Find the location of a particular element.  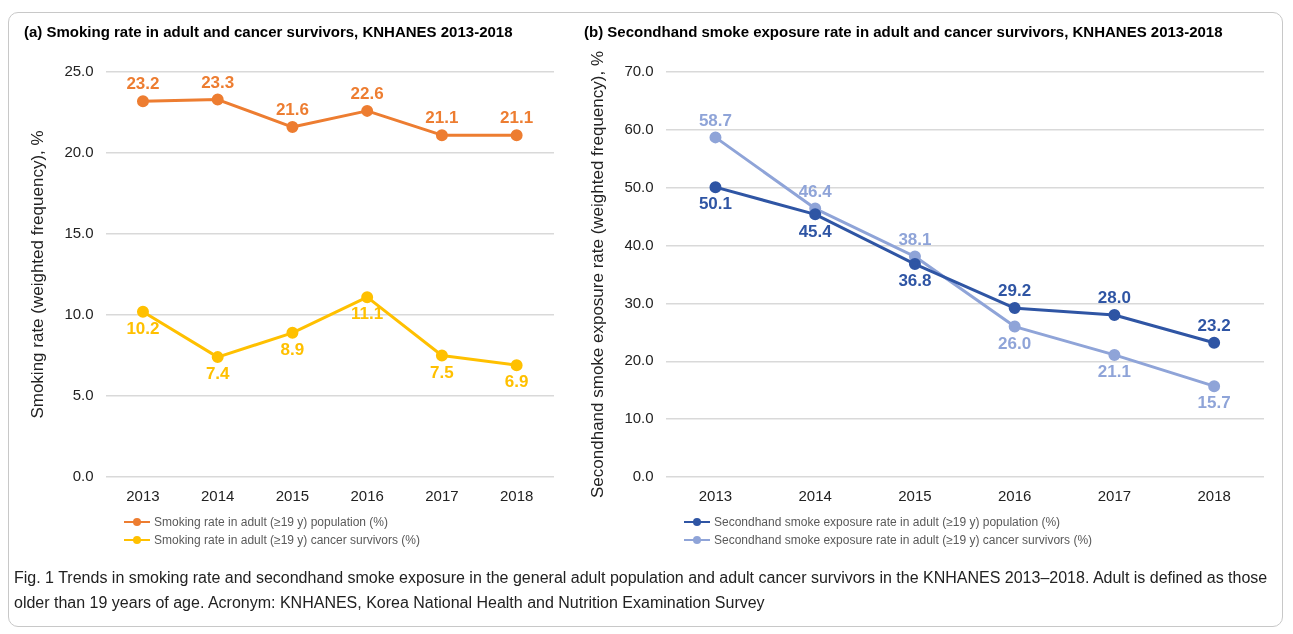

data-label: 11.1 is located at coordinates (367, 314).